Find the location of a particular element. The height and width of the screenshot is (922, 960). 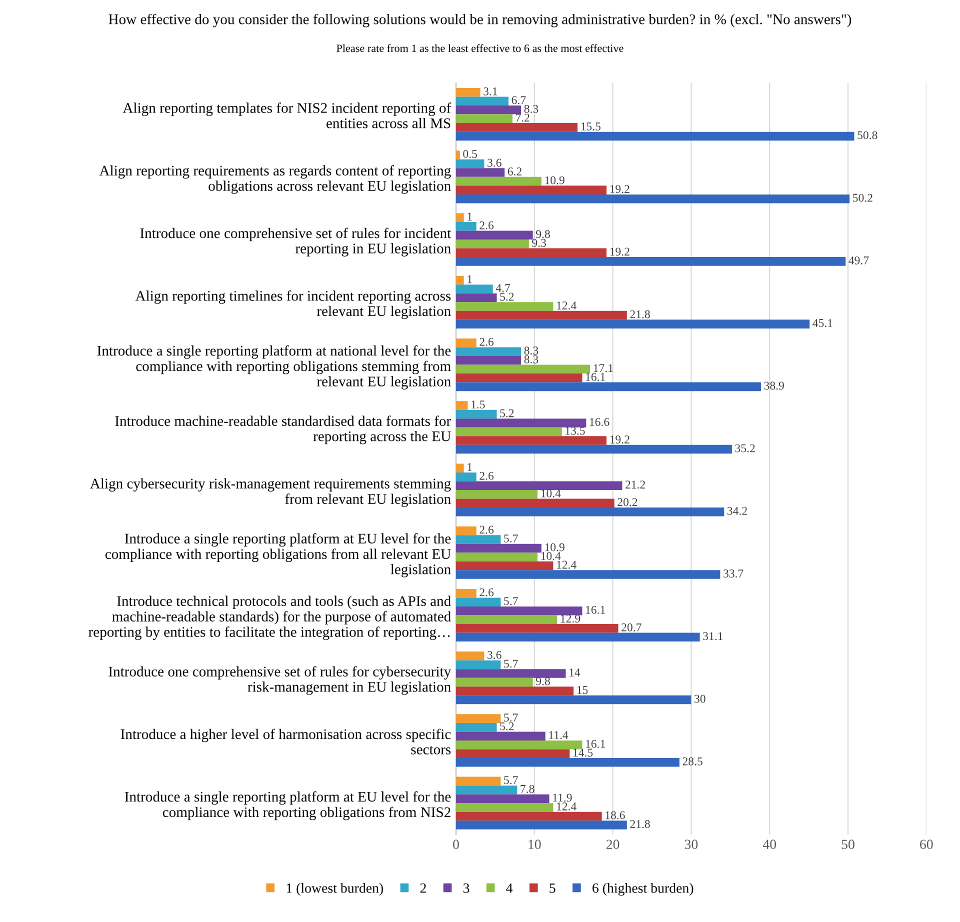

data-label: 18.6 is located at coordinates (615, 815).